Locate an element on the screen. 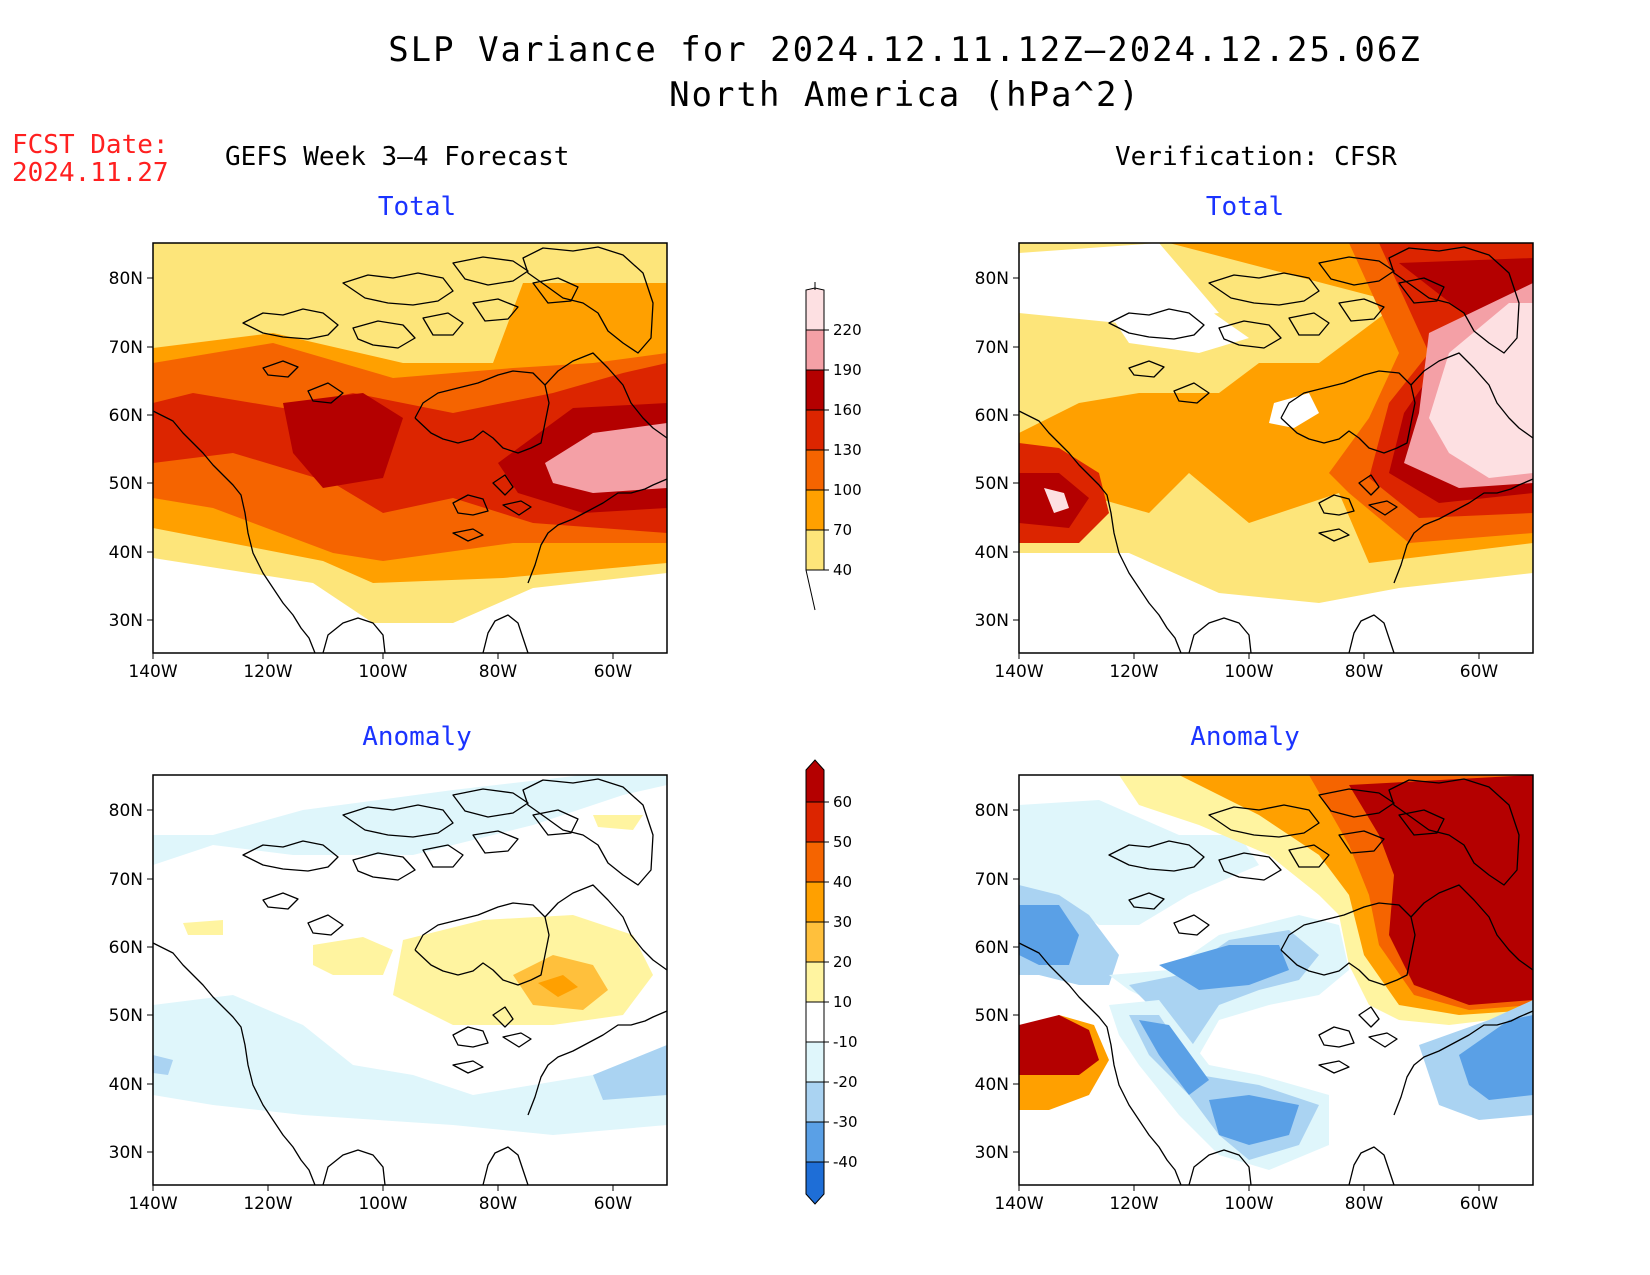 The image size is (1650, 1275). fcst-date-value: 2024.11.27 is located at coordinates (90, 173).